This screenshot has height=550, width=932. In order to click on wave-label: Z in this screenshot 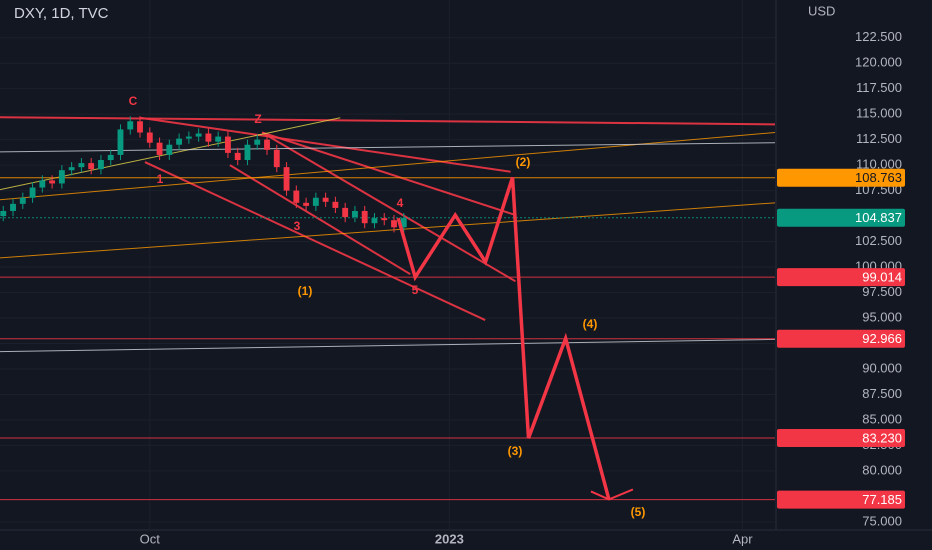, I will do `click(257, 119)`.